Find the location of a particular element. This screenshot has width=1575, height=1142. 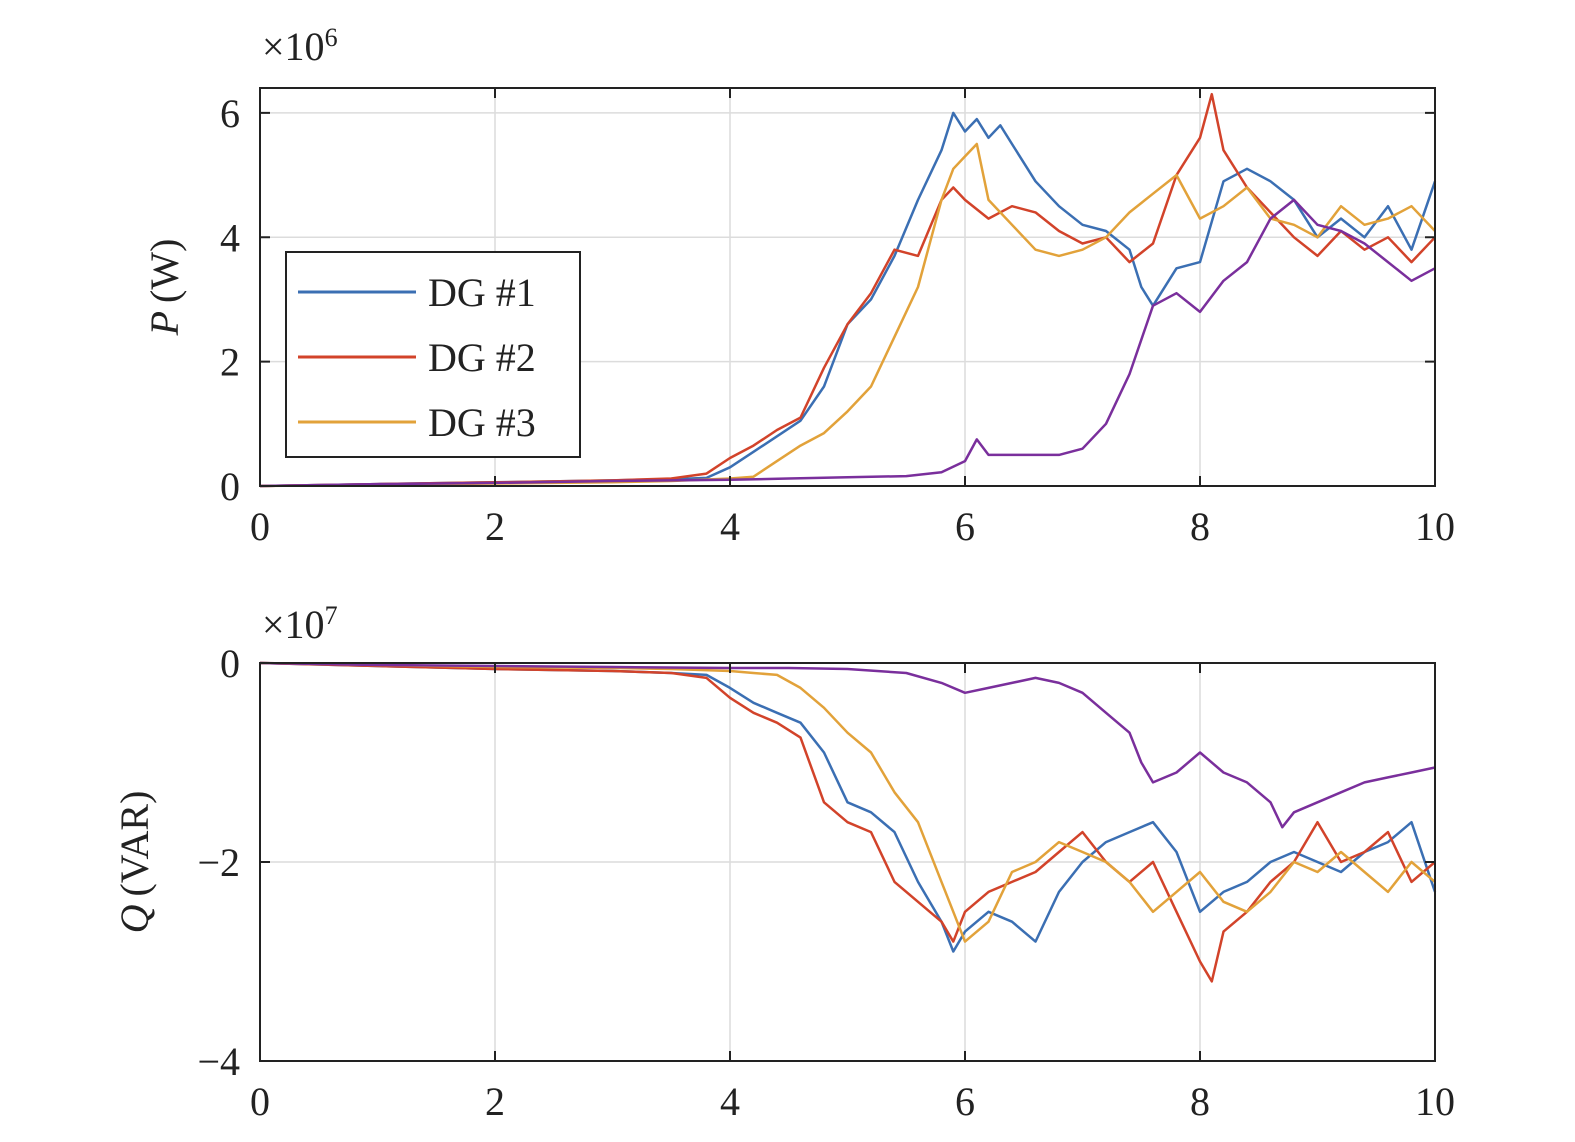

y-tick-labels: 0 −2 −4 is located at coordinates (218, 862).